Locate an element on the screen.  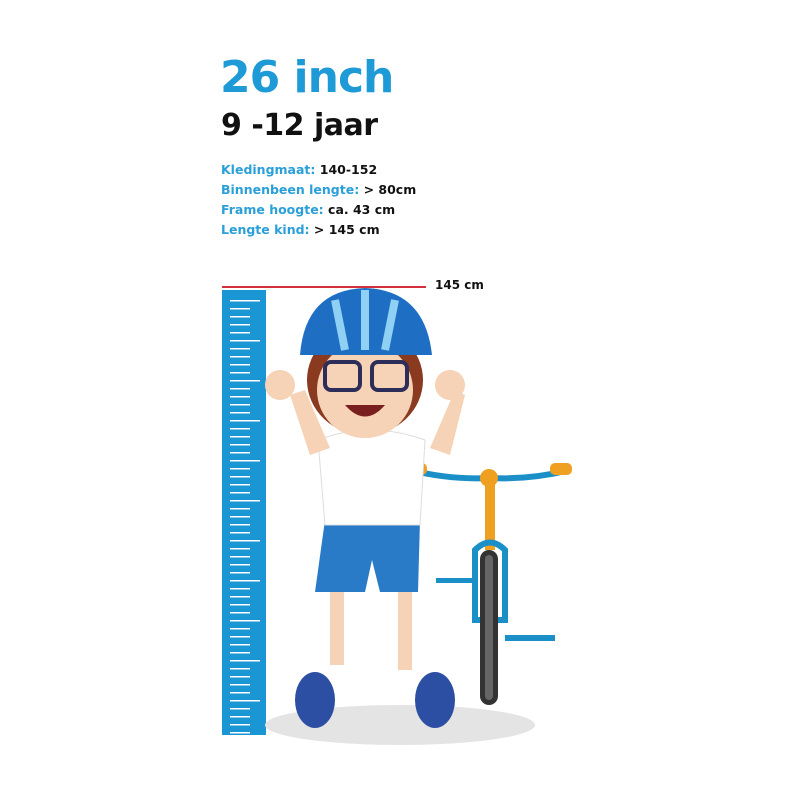
spec-label: Kledingmaat: is located at coordinates (268, 169).